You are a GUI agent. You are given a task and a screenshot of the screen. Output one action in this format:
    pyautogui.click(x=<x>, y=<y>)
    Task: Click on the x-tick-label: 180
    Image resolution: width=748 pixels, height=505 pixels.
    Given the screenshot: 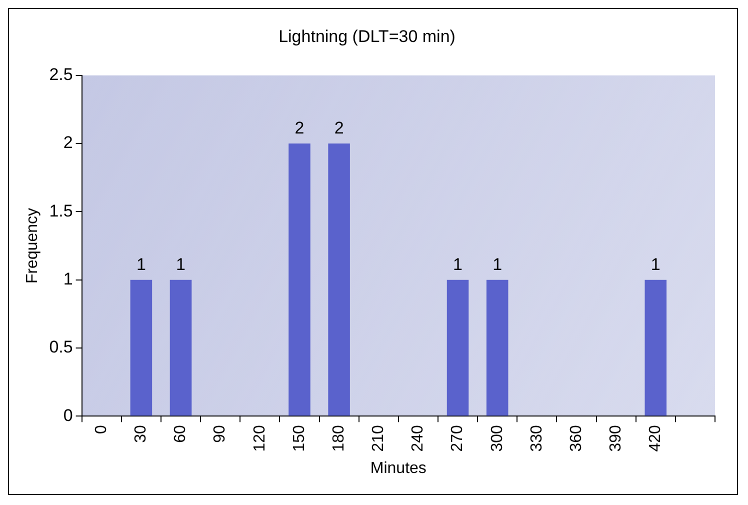 What is the action you would take?
    pyautogui.click(x=339, y=438)
    